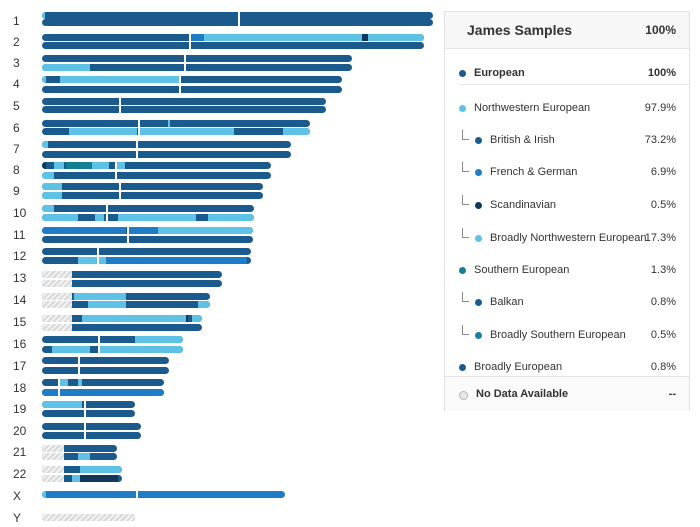  I want to click on ancestry-row: Broadly European 0.8%, so click(567, 369).